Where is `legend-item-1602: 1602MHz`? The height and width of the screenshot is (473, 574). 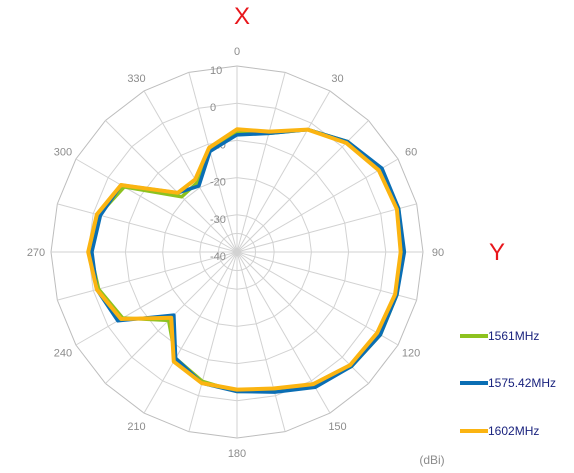 legend-item-1602: 1602MHz is located at coordinates (499, 431).